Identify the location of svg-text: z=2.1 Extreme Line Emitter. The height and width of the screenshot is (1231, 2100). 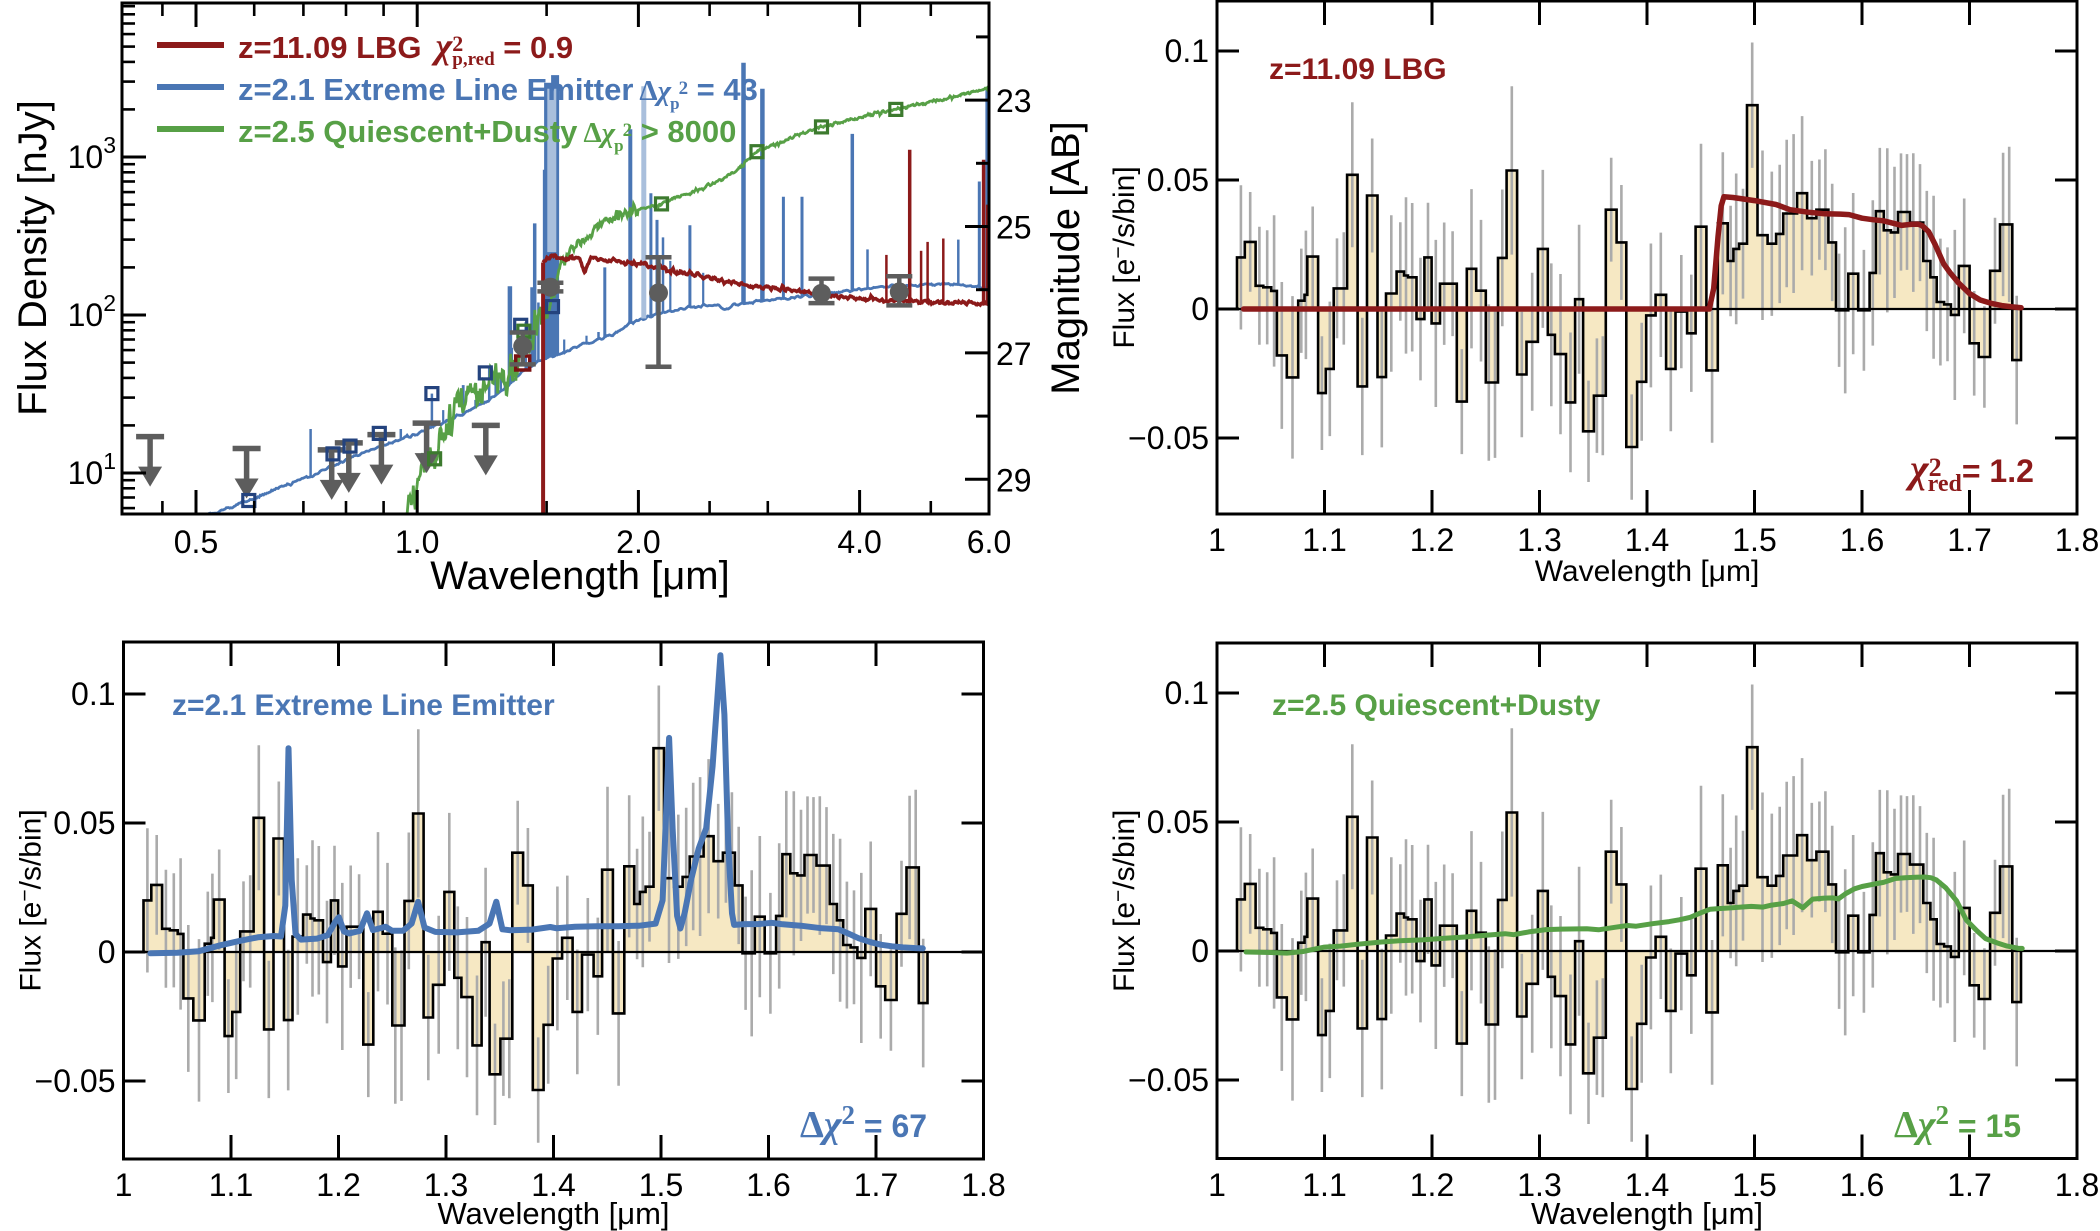
(363, 705).